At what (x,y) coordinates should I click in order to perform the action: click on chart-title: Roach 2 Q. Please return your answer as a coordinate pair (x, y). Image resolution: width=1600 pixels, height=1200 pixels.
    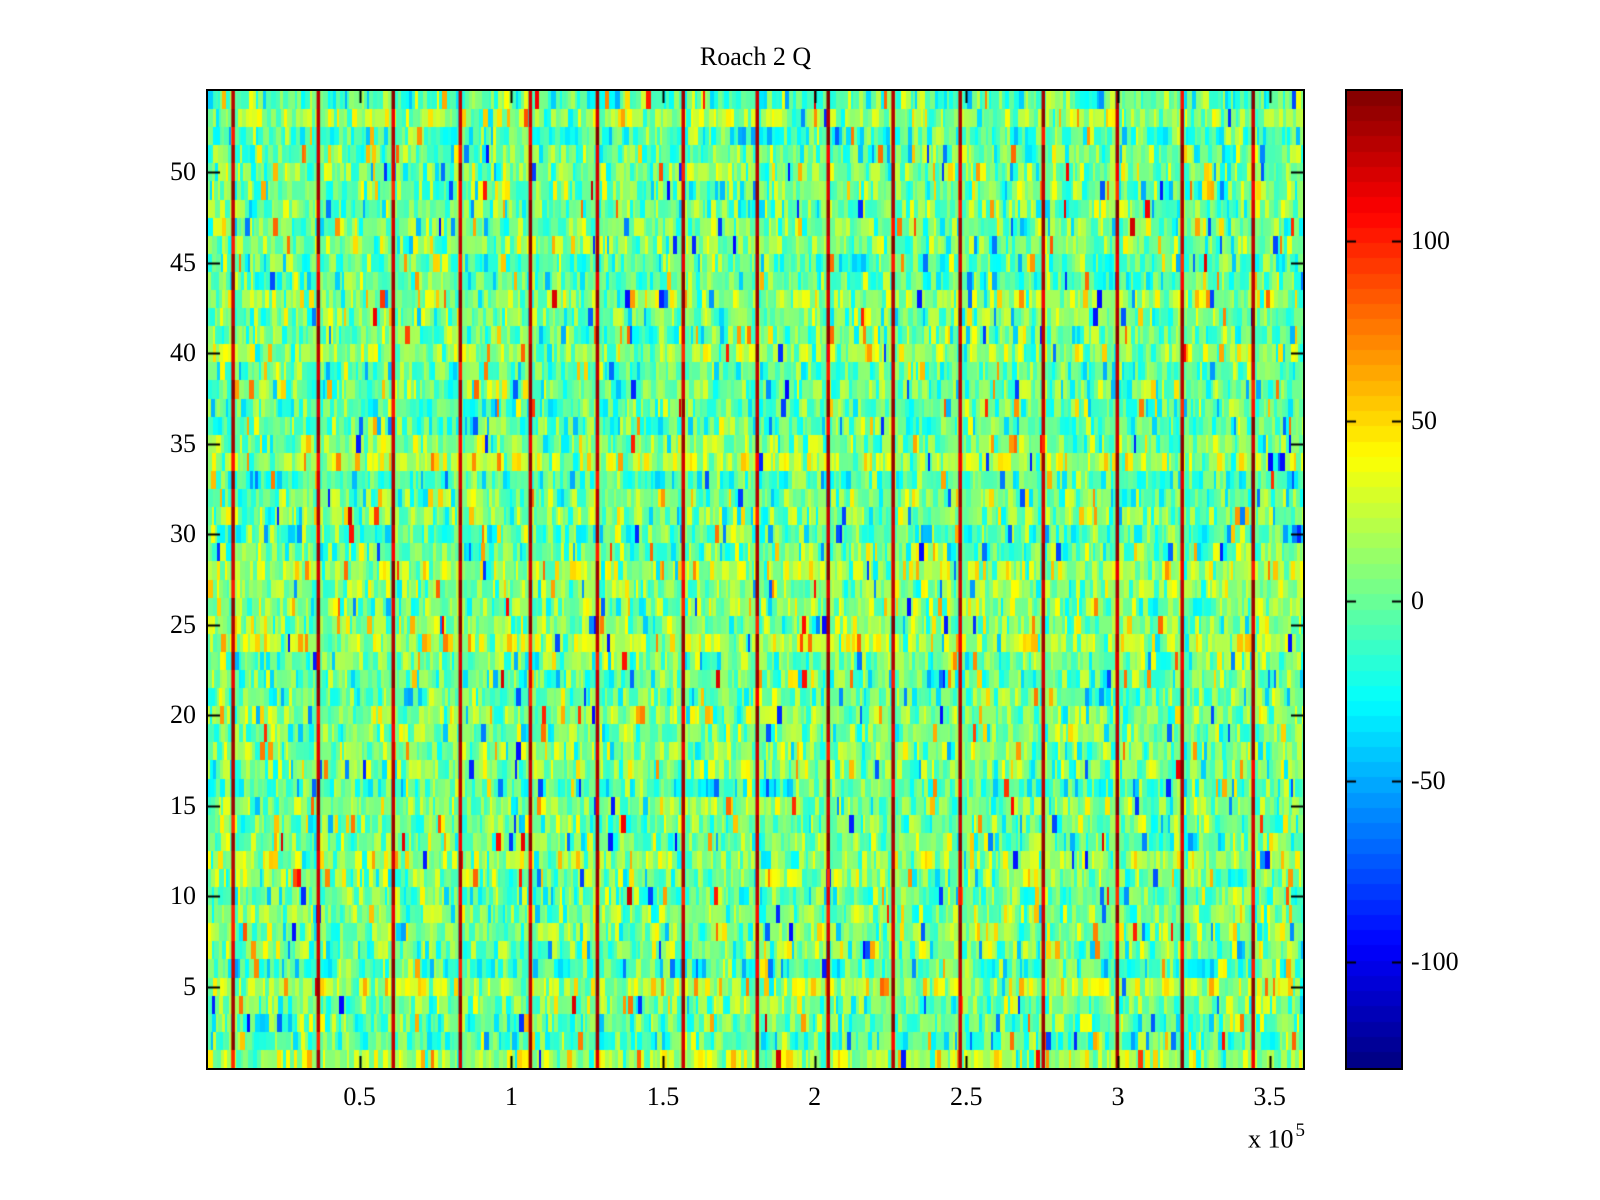
    Looking at the image, I should click on (755, 56).